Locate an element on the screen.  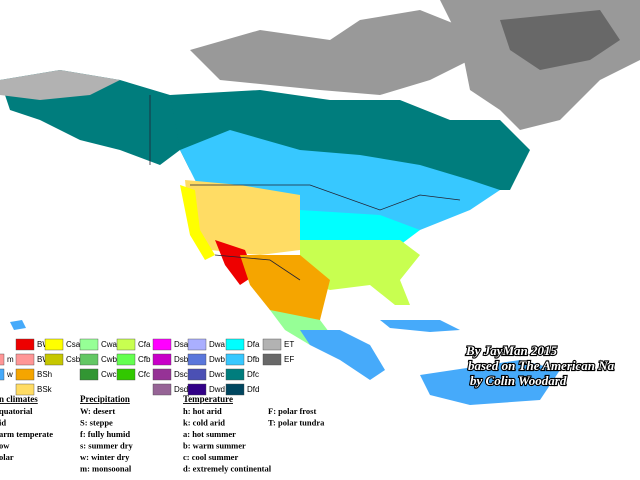
legend-label: Dfa is located at coordinates (253, 344).